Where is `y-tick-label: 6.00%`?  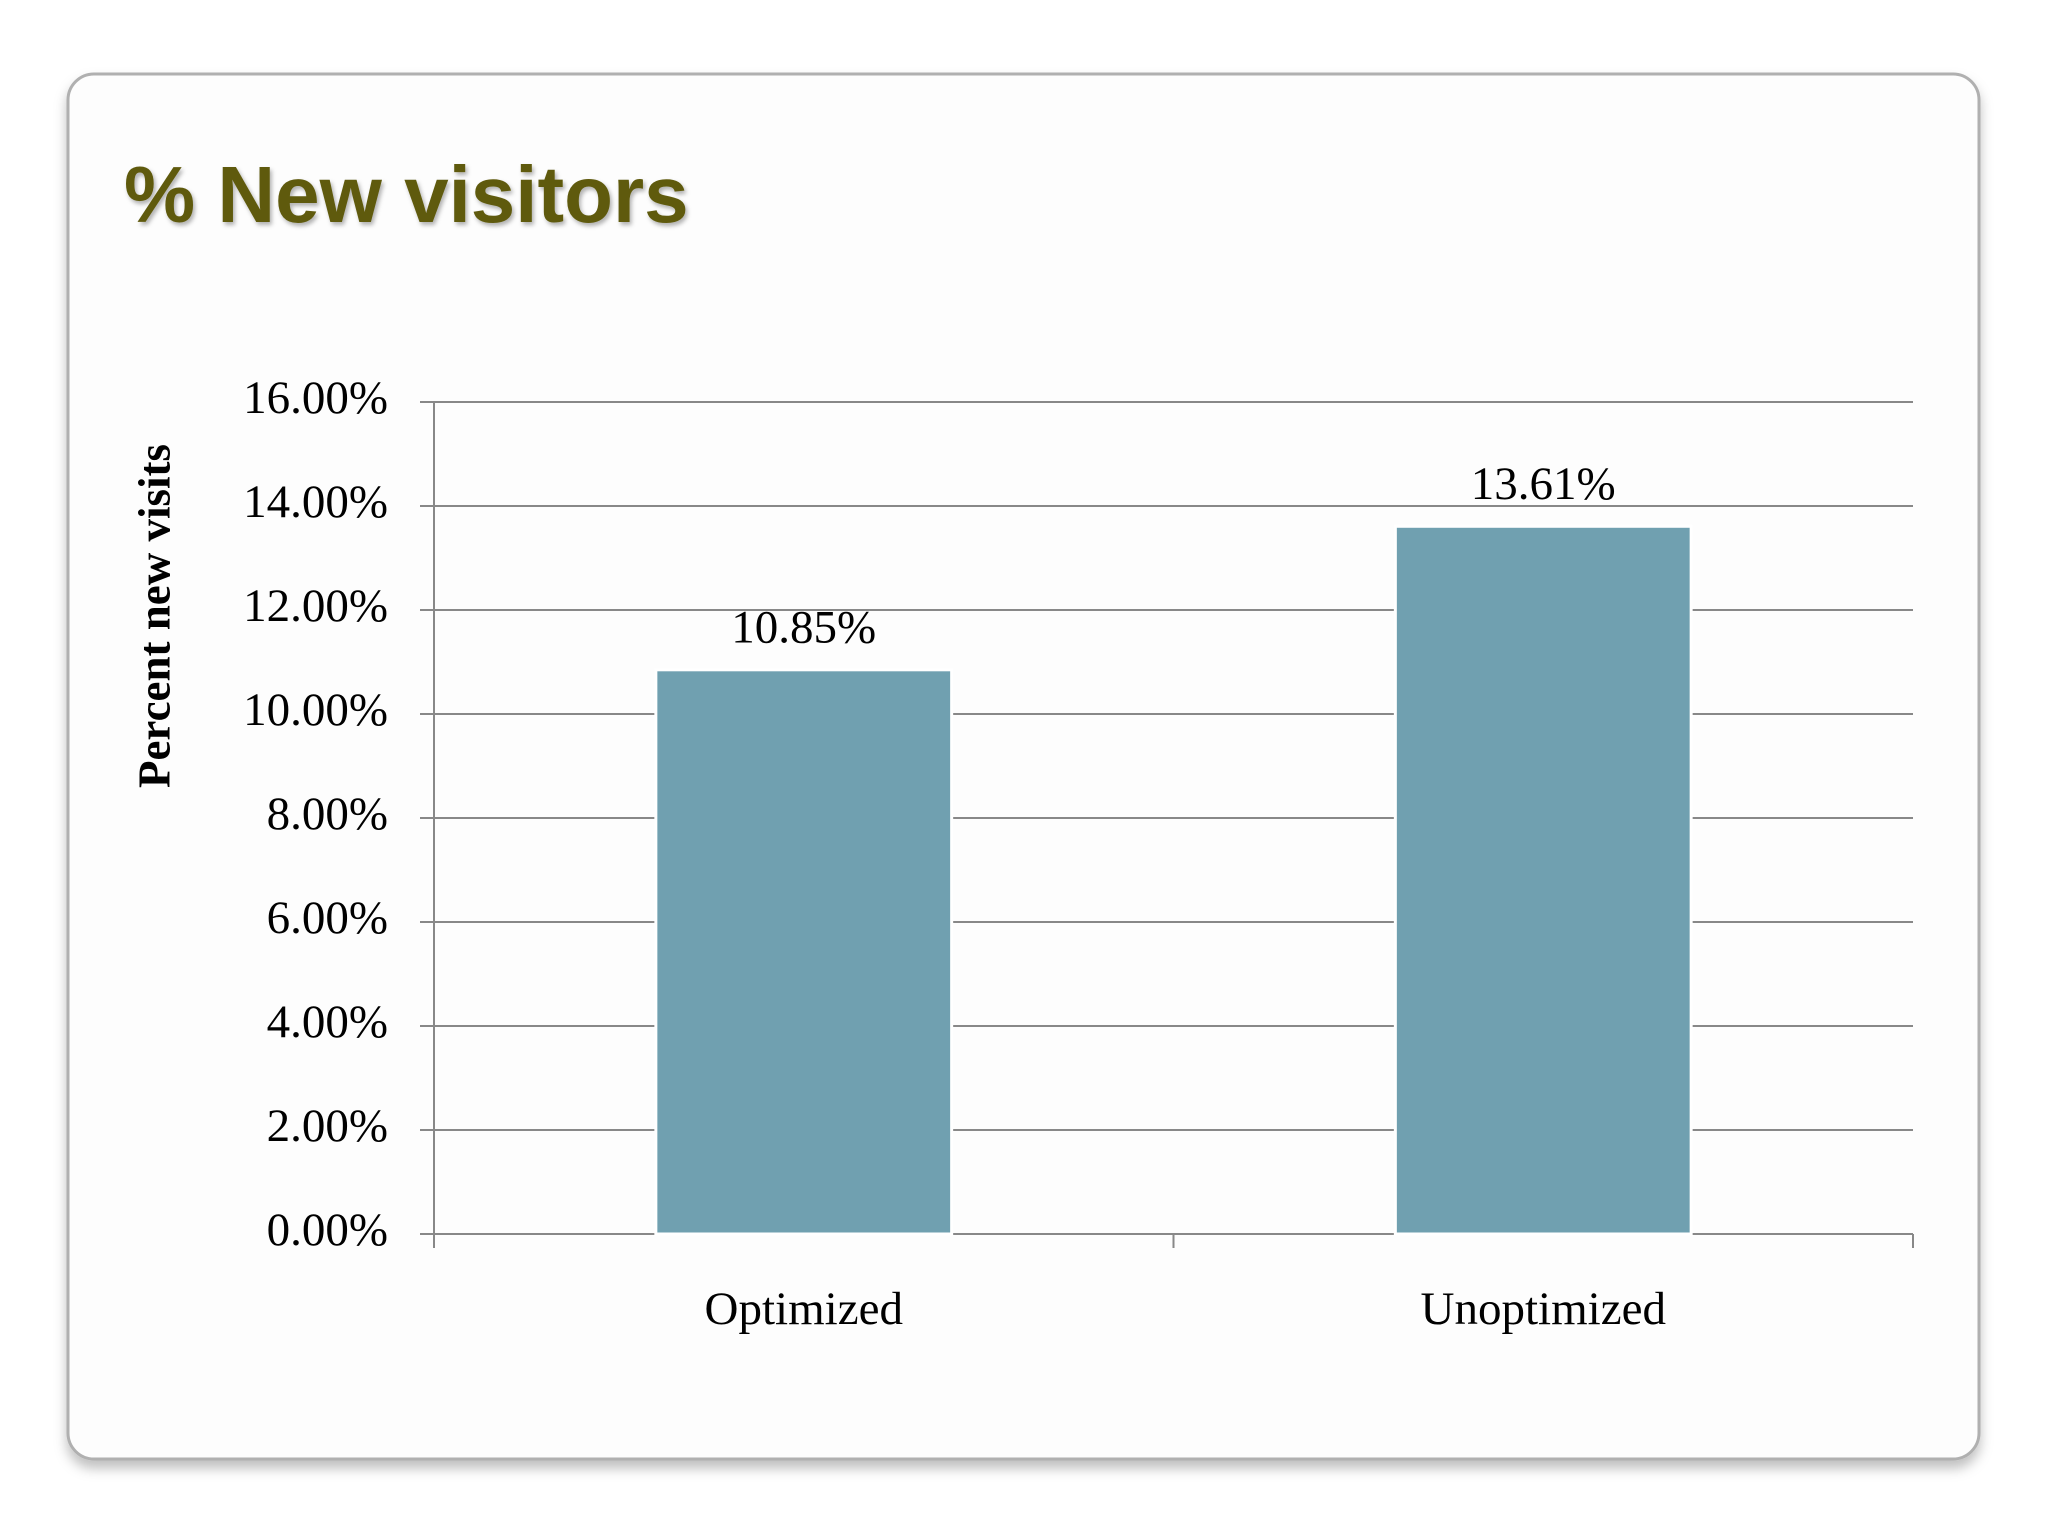 y-tick-label: 6.00% is located at coordinates (327, 918).